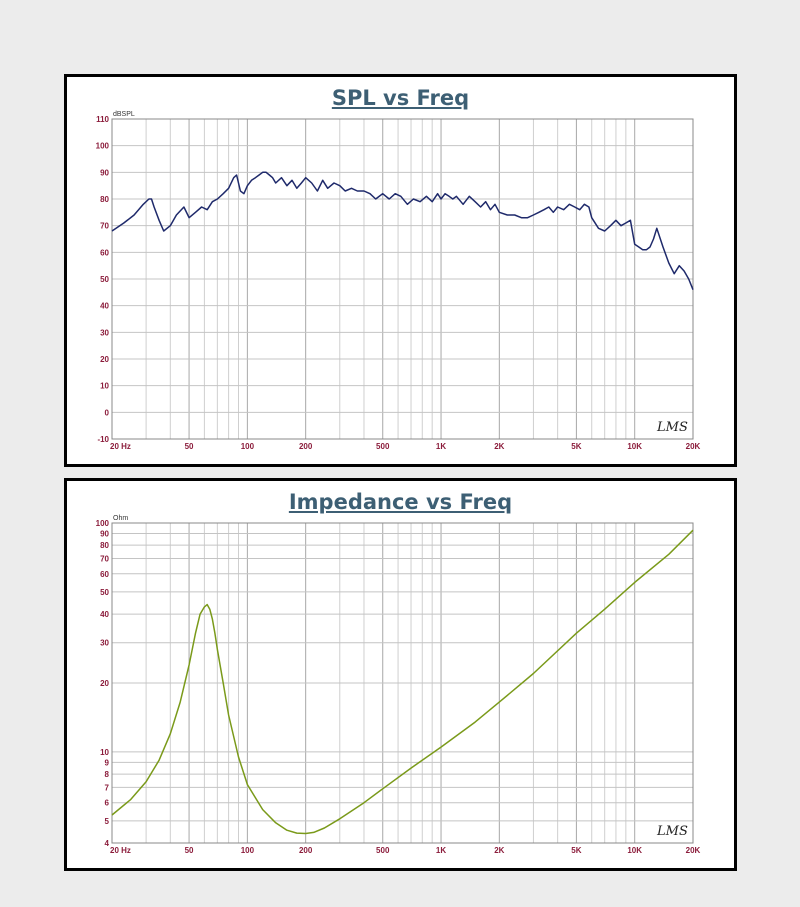 This screenshot has height=907, width=800. Describe the element at coordinates (104, 574) in the screenshot. I see `impedance-y-tick-label: 60` at that location.